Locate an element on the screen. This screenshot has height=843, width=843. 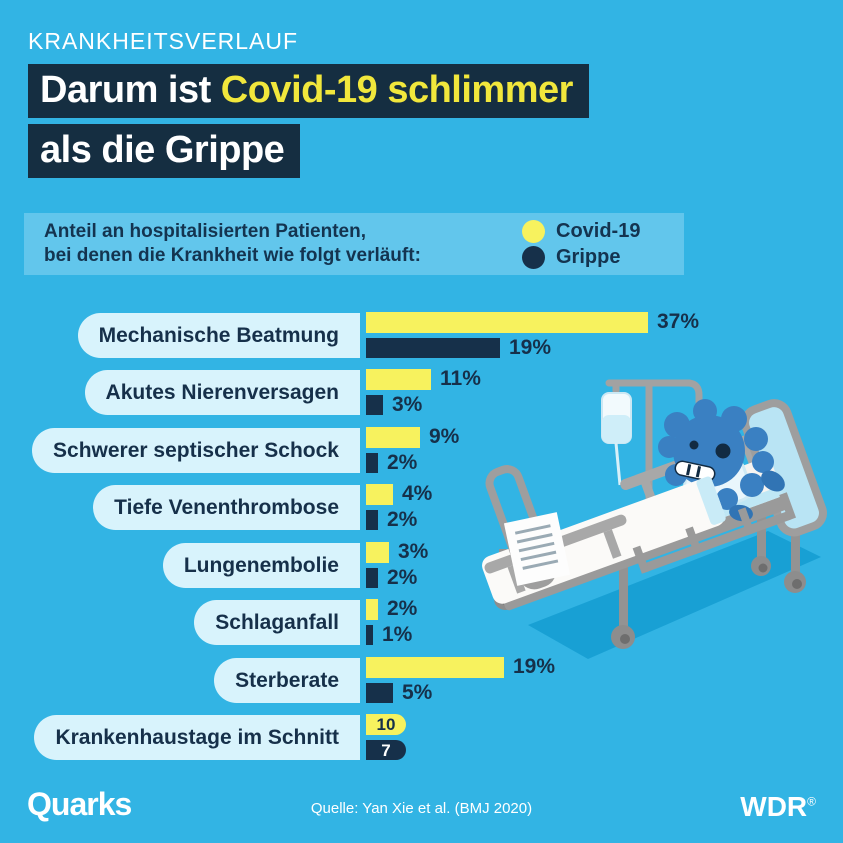
kicker: KRANKHEITSVERLAUF is located at coordinates (163, 41).